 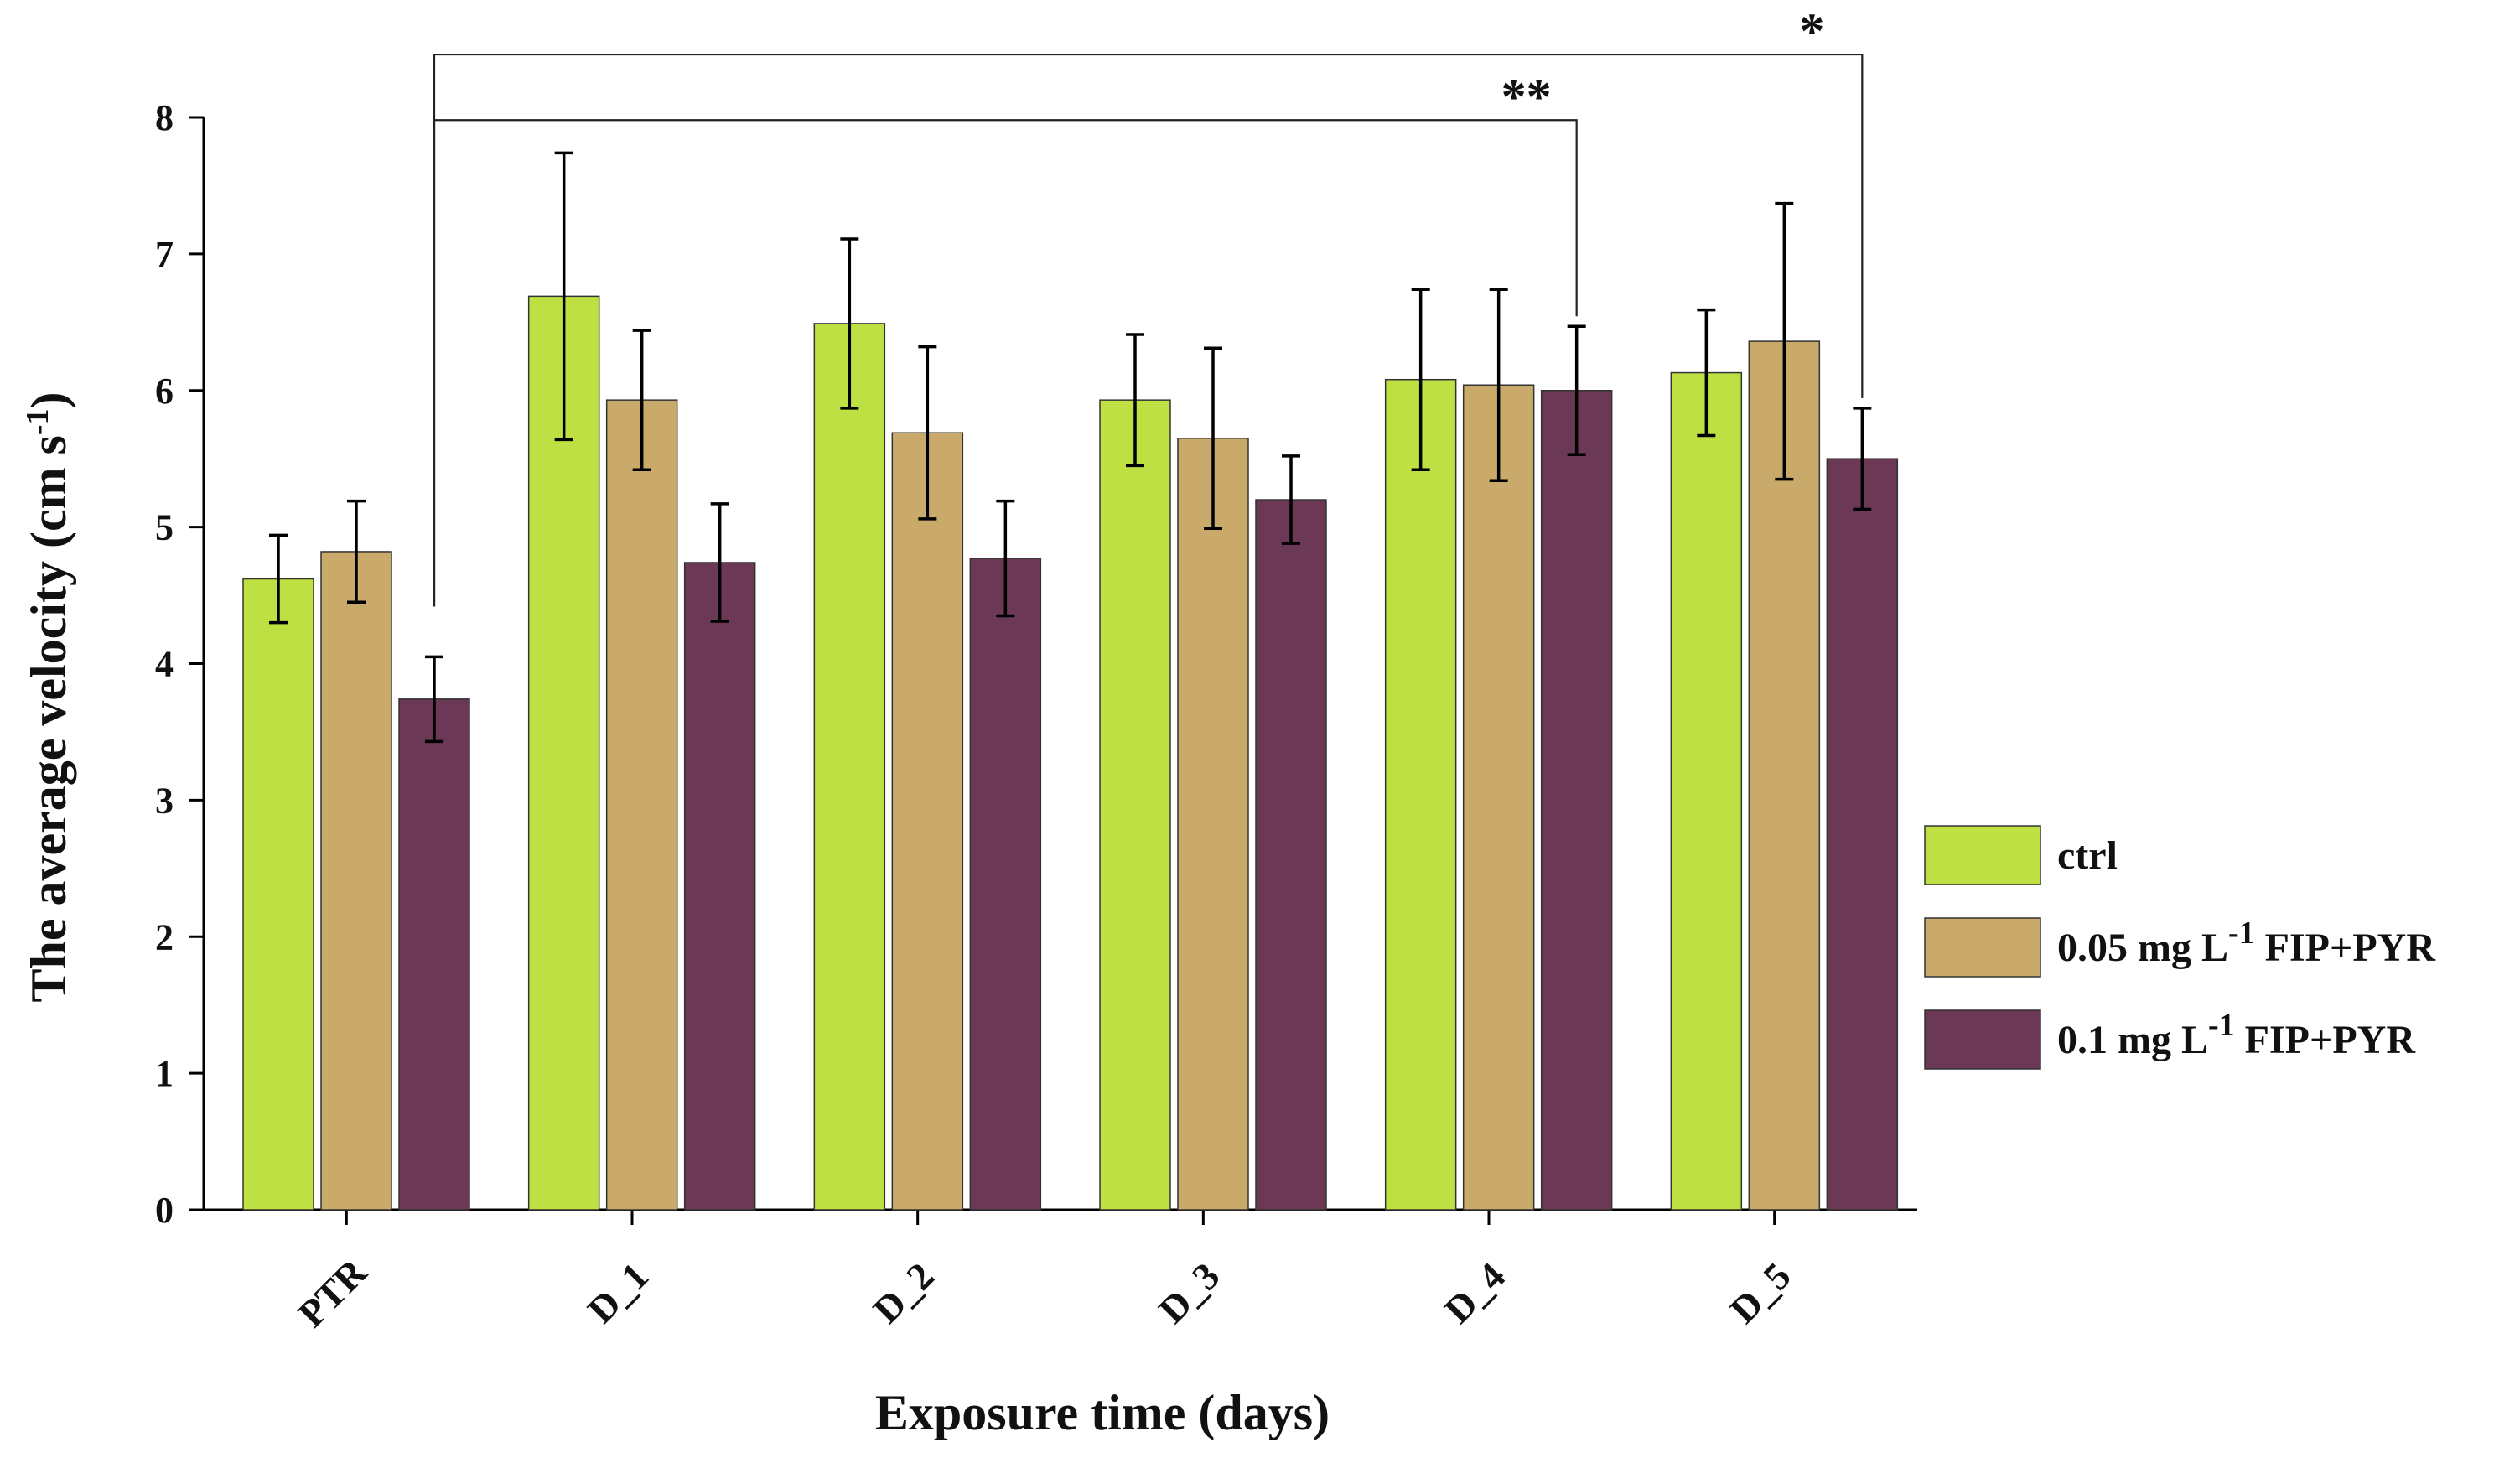 What do you see at coordinates (48, 400) in the screenshot?
I see `y-axis-title-close: )` at bounding box center [48, 400].